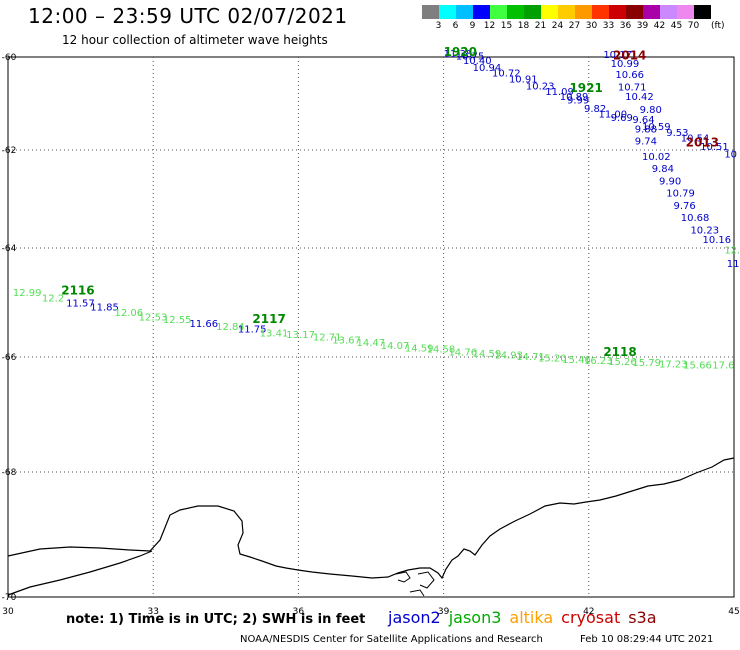 The height and width of the screenshot is (650, 740). Describe the element at coordinates (472, 26) in the screenshot. I see `color-scale-tick: 9` at that location.